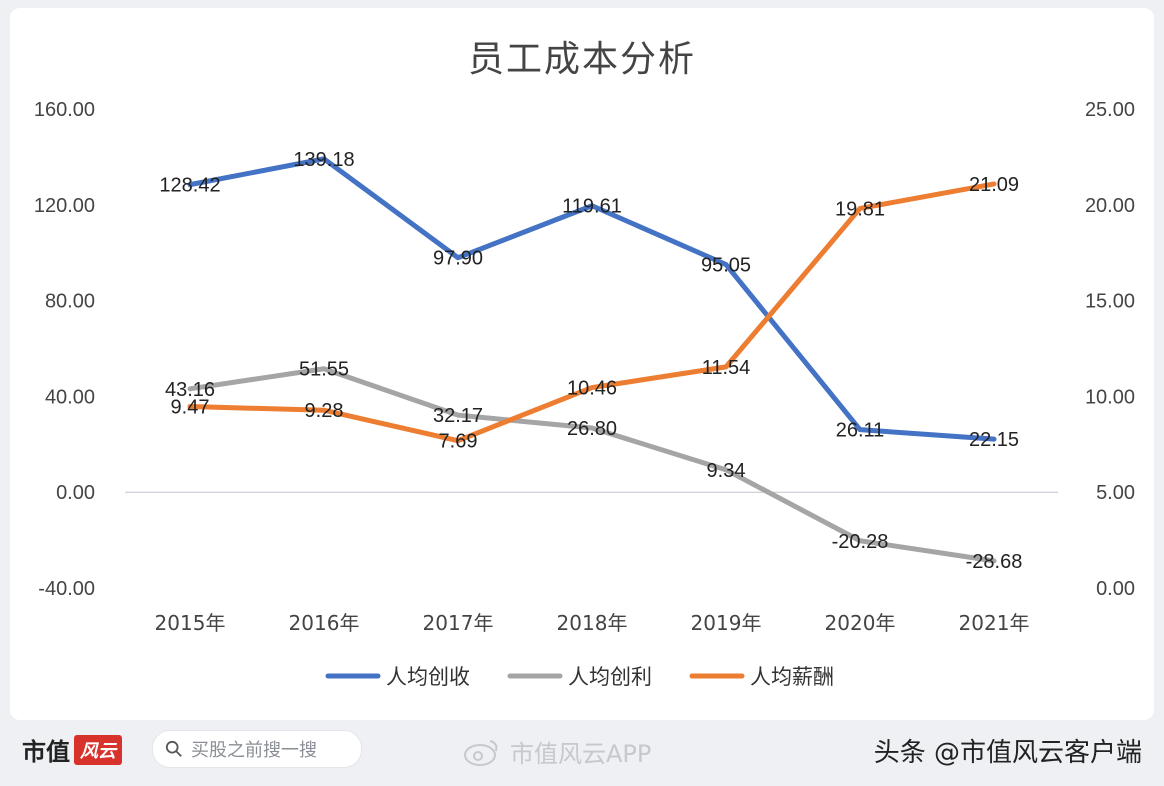 This screenshot has height=786, width=1164. Describe the element at coordinates (98, 749) in the screenshot. I see `brand-logo-mark: 风云` at that location.